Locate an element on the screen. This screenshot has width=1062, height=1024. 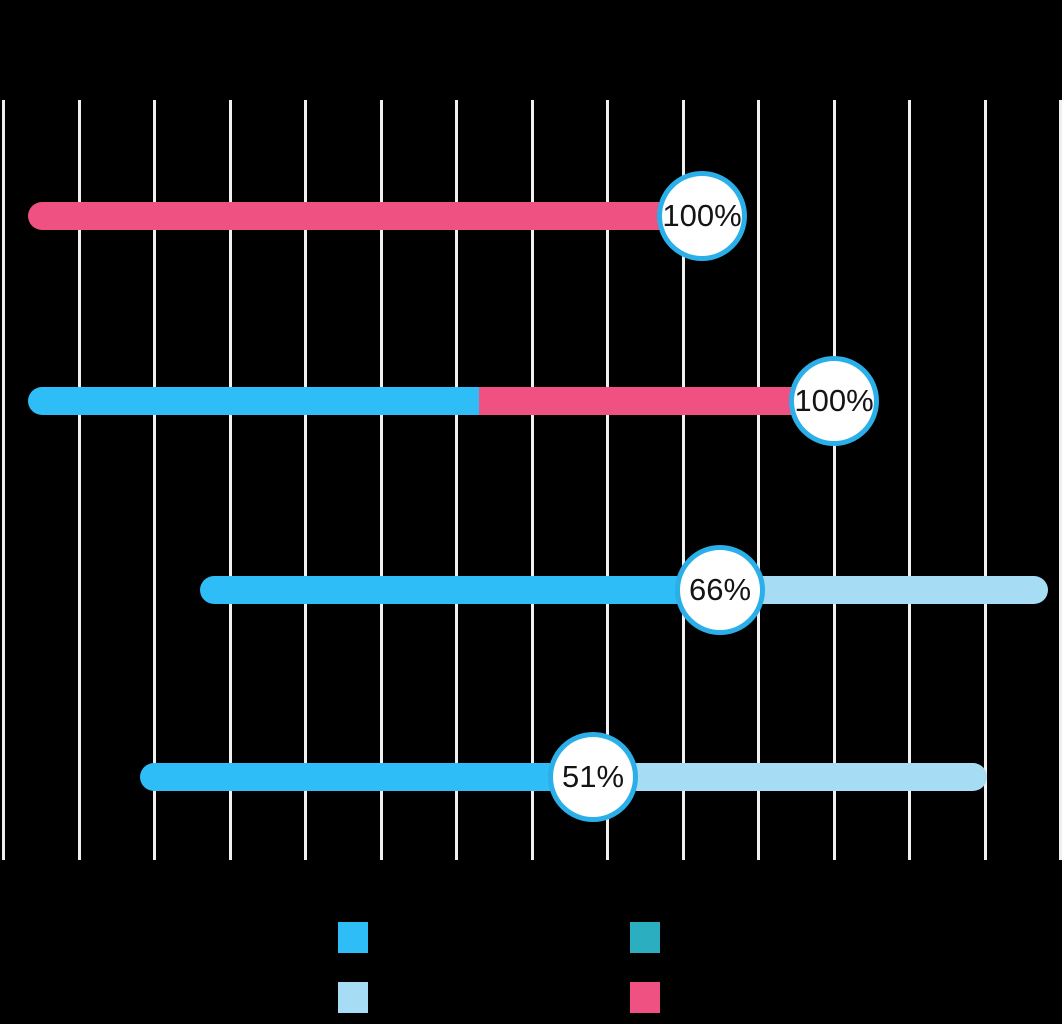
legend-swatch-light_blue is located at coordinates (353, 997).